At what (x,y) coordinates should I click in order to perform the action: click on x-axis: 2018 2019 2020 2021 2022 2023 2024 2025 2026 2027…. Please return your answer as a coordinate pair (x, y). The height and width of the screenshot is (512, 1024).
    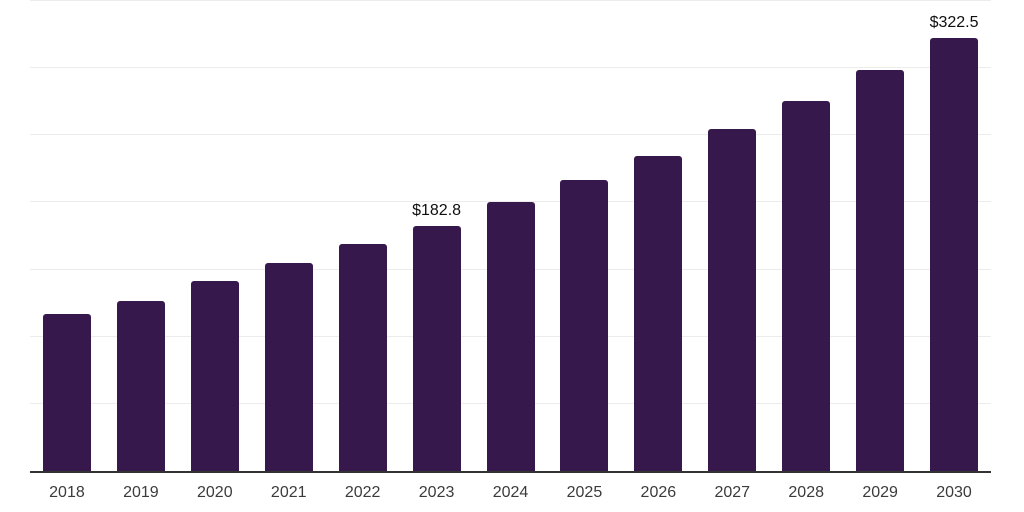
    Looking at the image, I should click on (510, 494).